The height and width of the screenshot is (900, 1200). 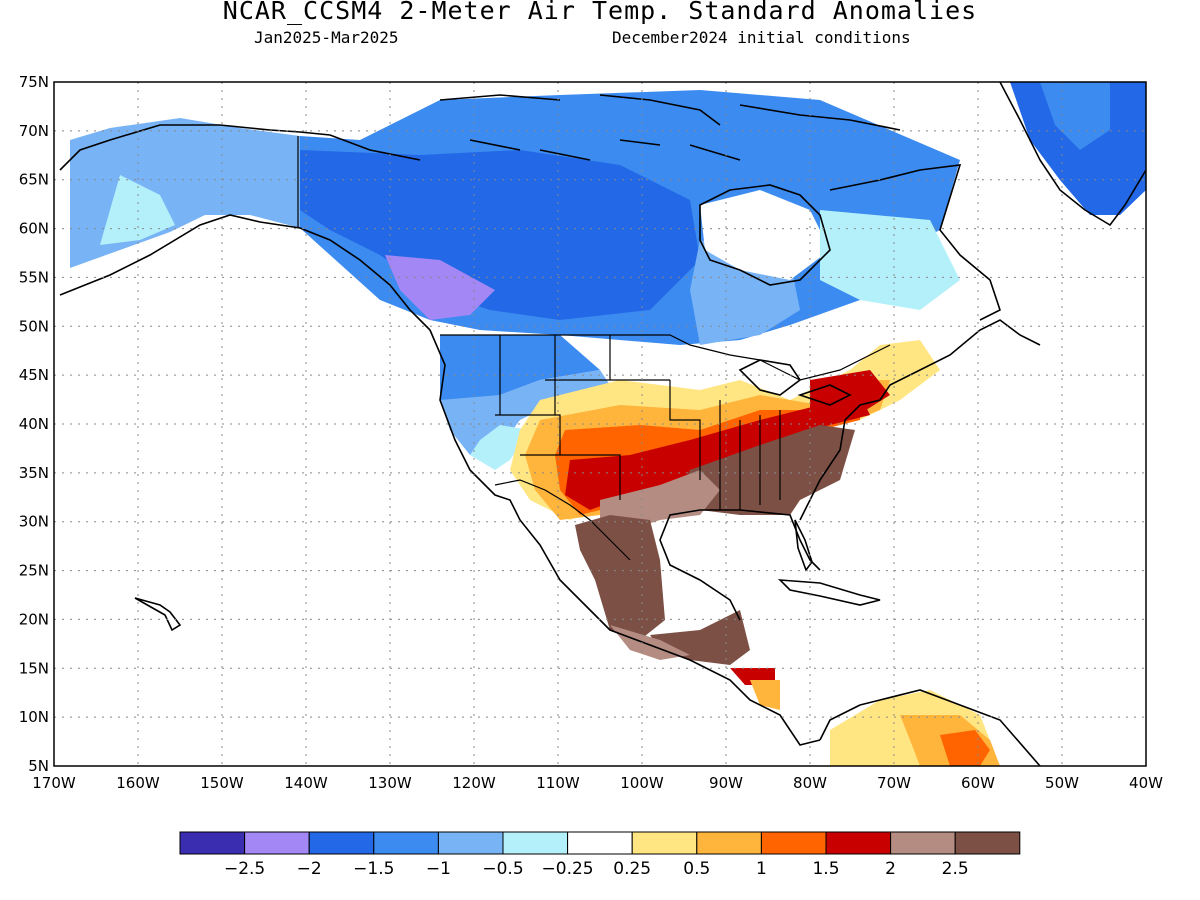 I want to click on state-lines, so click(x=638, y=422).